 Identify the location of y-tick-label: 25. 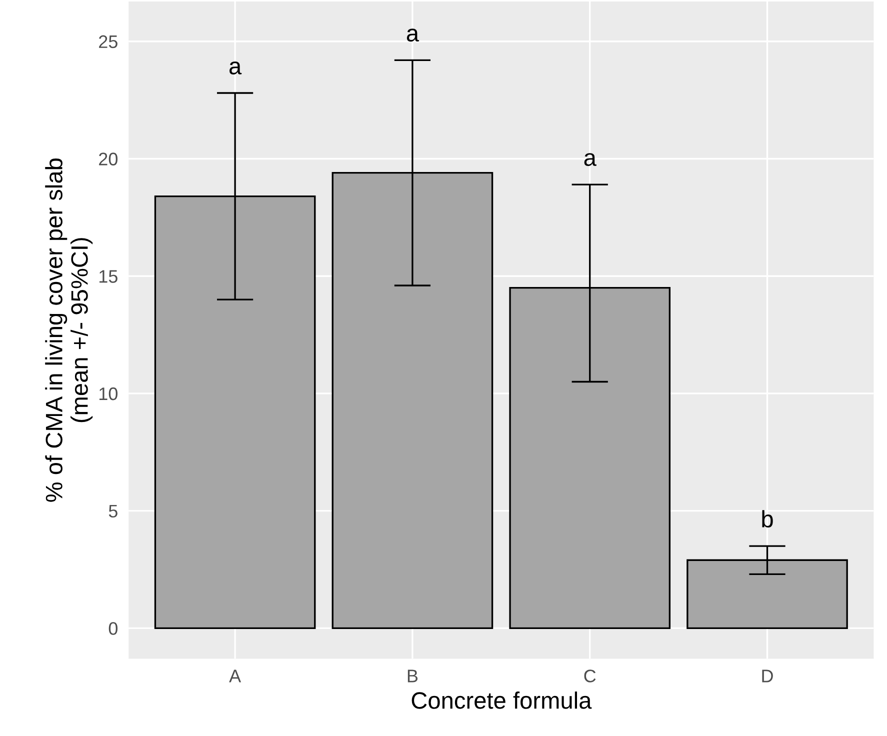
(108, 41).